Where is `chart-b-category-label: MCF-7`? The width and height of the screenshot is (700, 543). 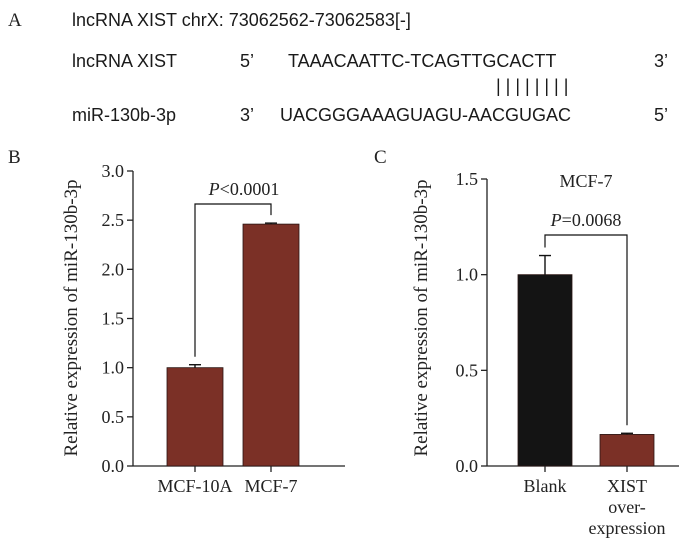 chart-b-category-label: MCF-7 is located at coordinates (270, 486).